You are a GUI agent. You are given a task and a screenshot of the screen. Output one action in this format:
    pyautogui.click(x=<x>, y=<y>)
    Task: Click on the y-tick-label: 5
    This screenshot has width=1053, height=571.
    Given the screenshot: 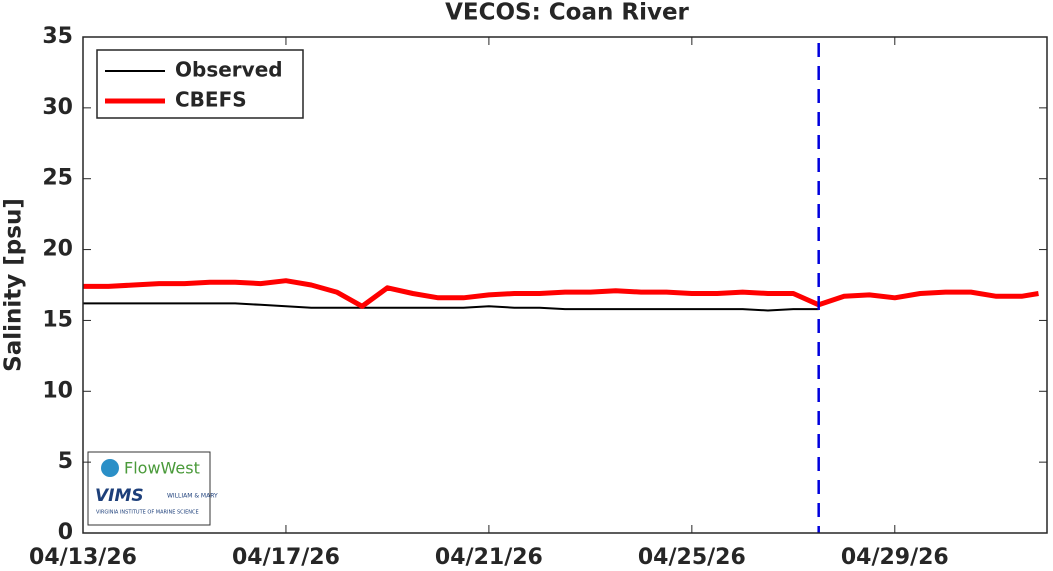 What is the action you would take?
    pyautogui.click(x=65, y=461)
    